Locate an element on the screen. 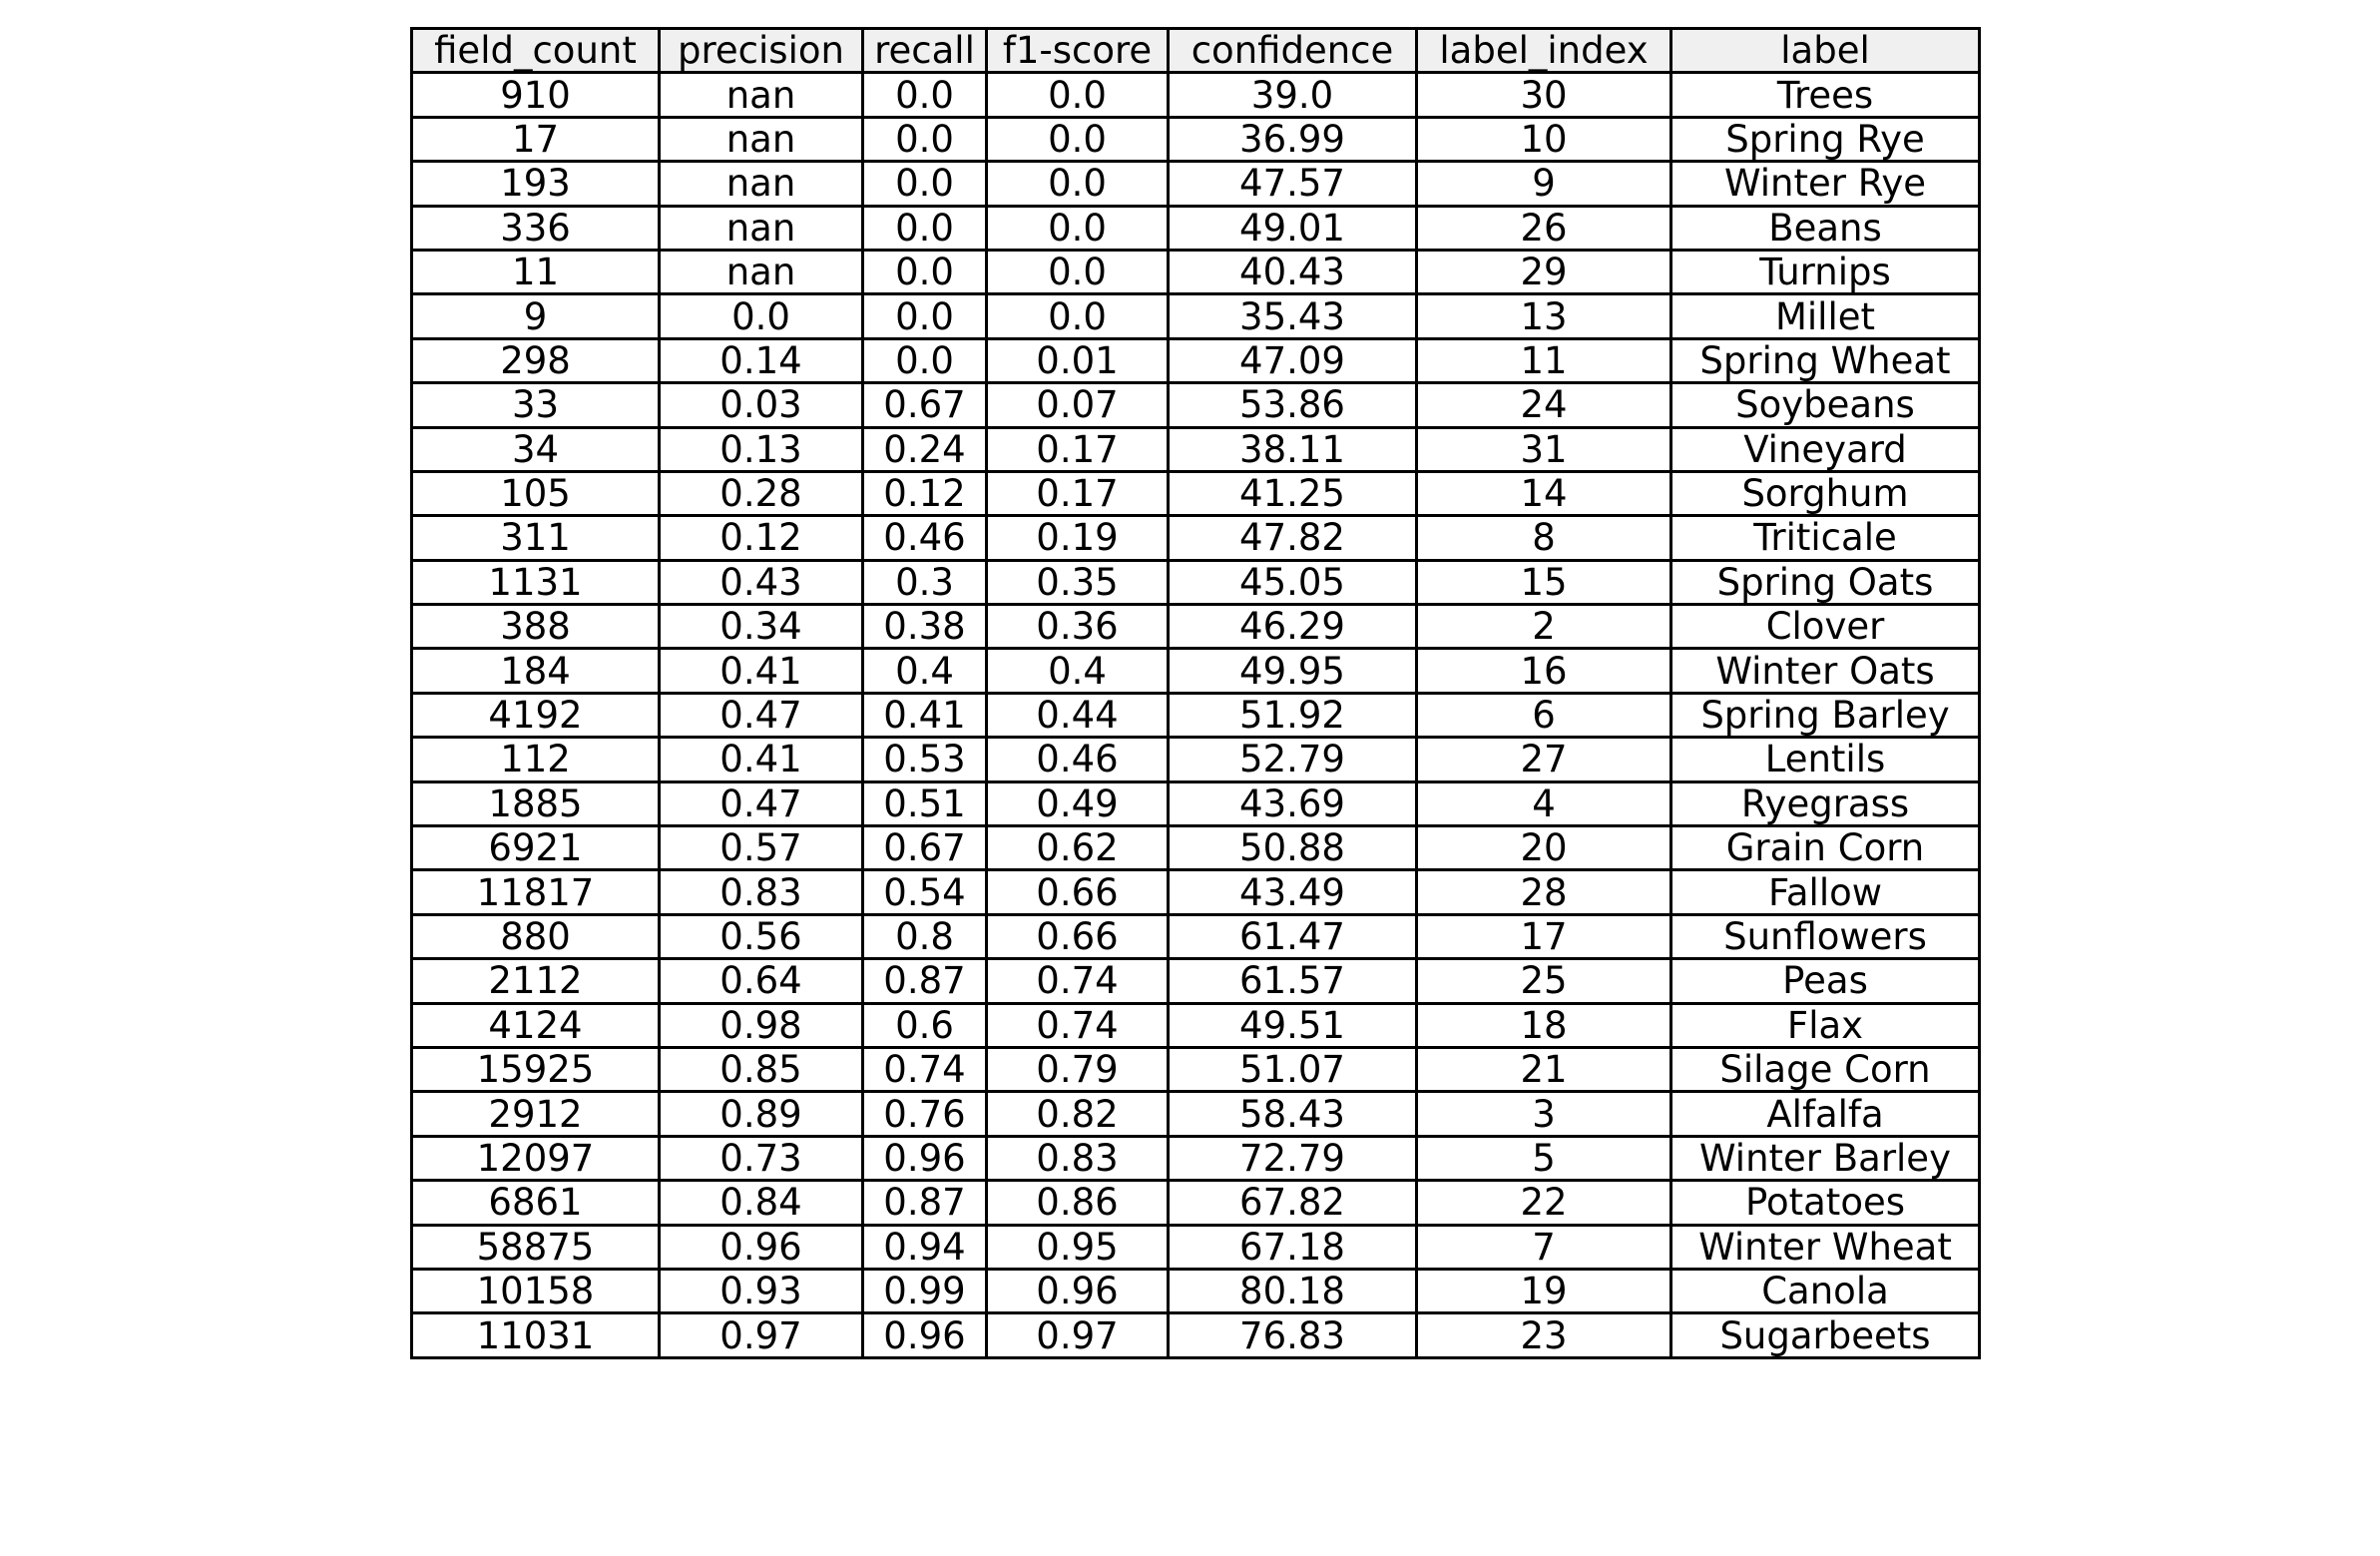 The height and width of the screenshot is (1556, 2380). cell-confidence: 40.43 is located at coordinates (1292, 272).